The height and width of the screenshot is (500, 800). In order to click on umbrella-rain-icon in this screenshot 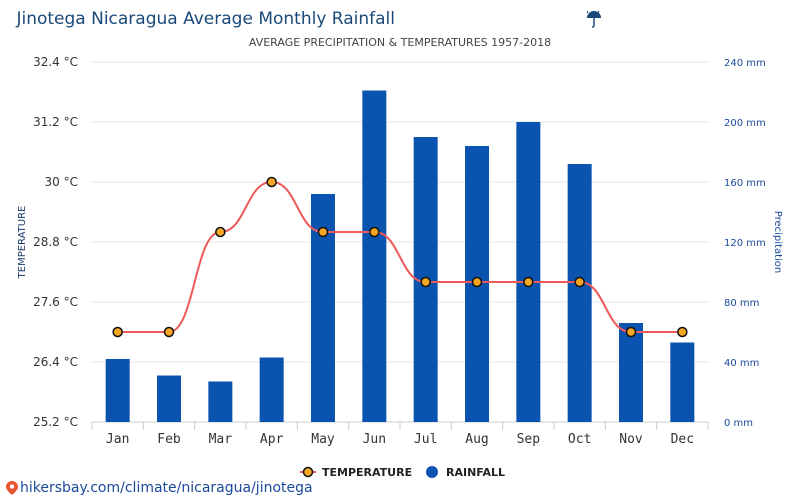, I will do `click(593, 19)`.